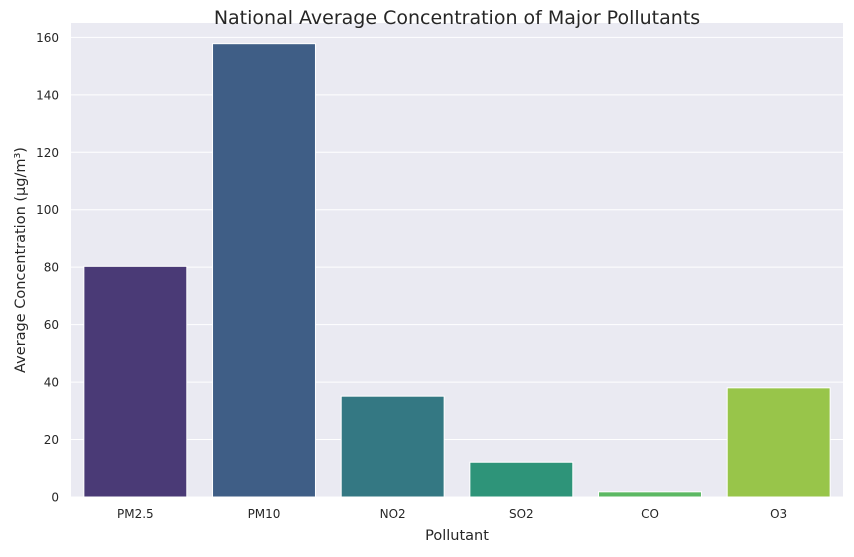 Image resolution: width=854 pixels, height=557 pixels. What do you see at coordinates (21, 260) in the screenshot?
I see `y-axis-label: Average Concentration (µg/m³)` at bounding box center [21, 260].